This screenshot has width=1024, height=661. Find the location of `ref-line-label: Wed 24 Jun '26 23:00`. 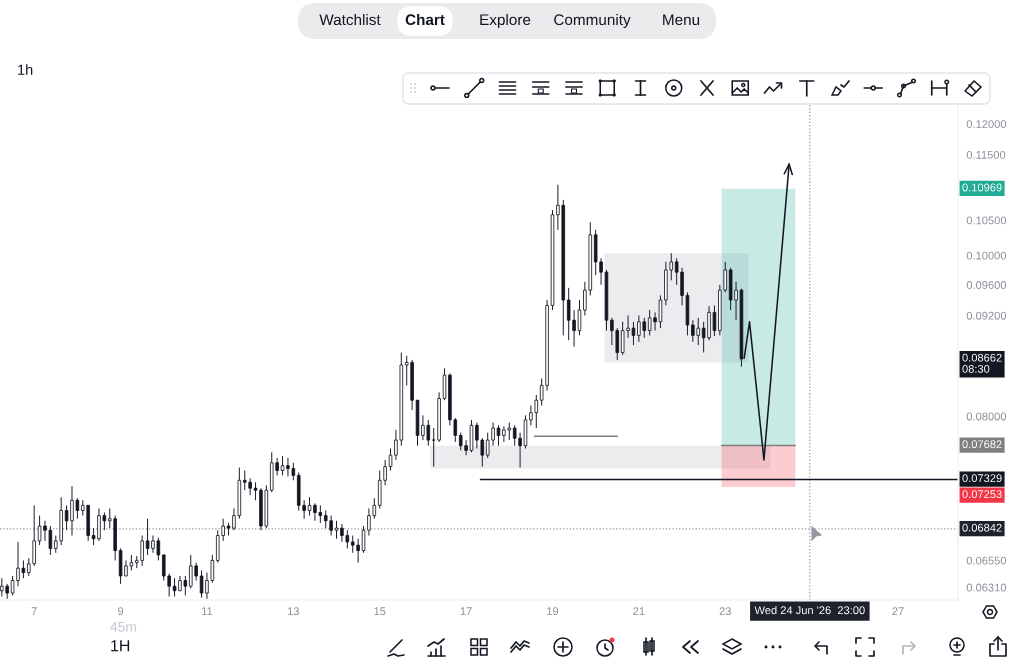

ref-line-label: Wed 24 Jun '26 23:00 is located at coordinates (809, 610).